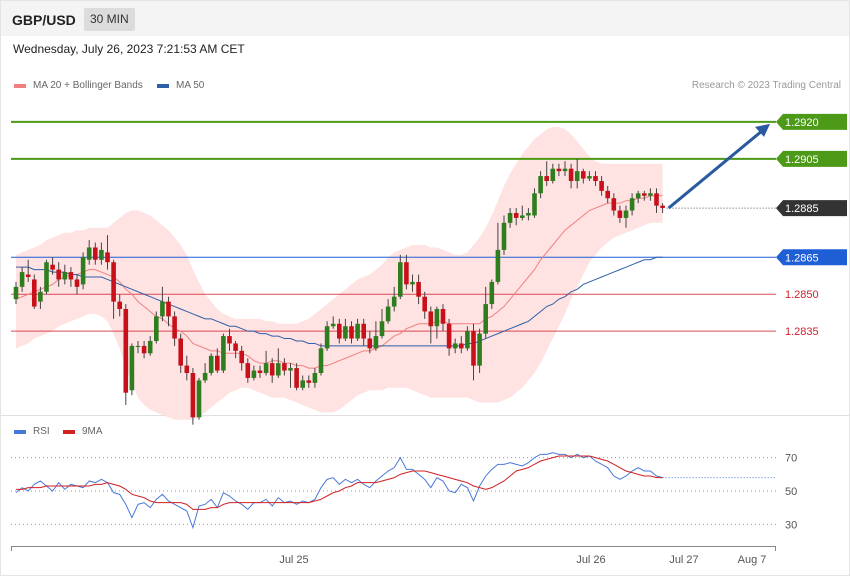  Describe the element at coordinates (802, 123) in the screenshot. I see `level-label-resistance: 1.2920` at that location.